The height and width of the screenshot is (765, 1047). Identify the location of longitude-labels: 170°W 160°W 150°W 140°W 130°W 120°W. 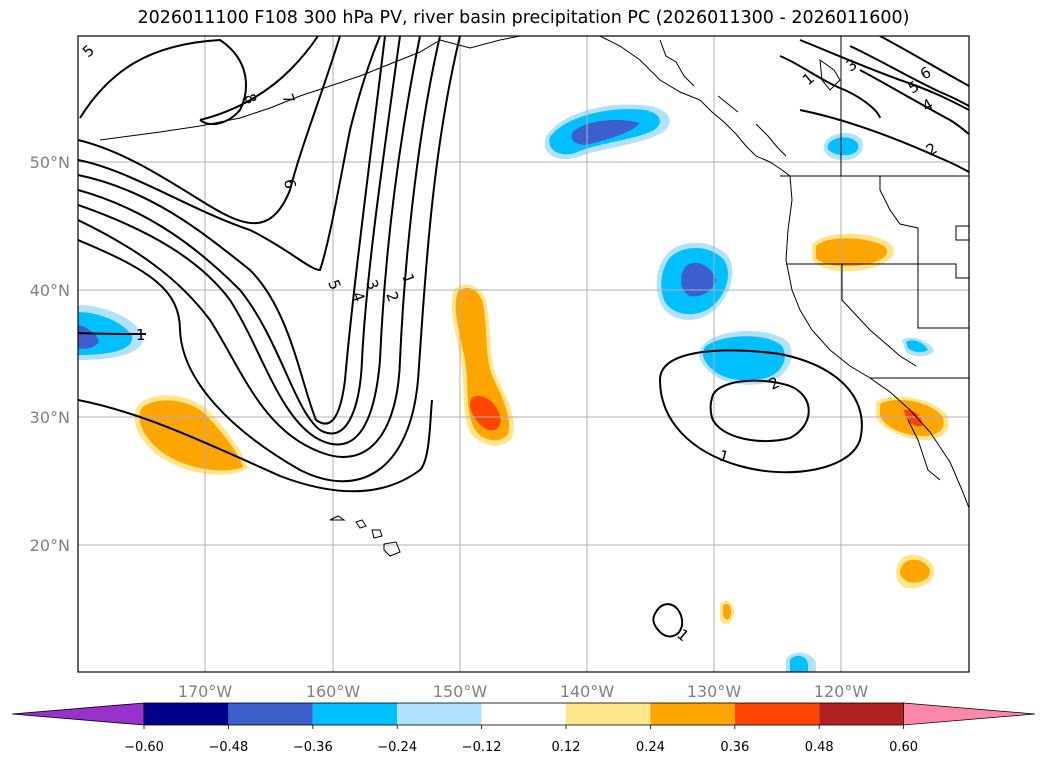
(523, 691).